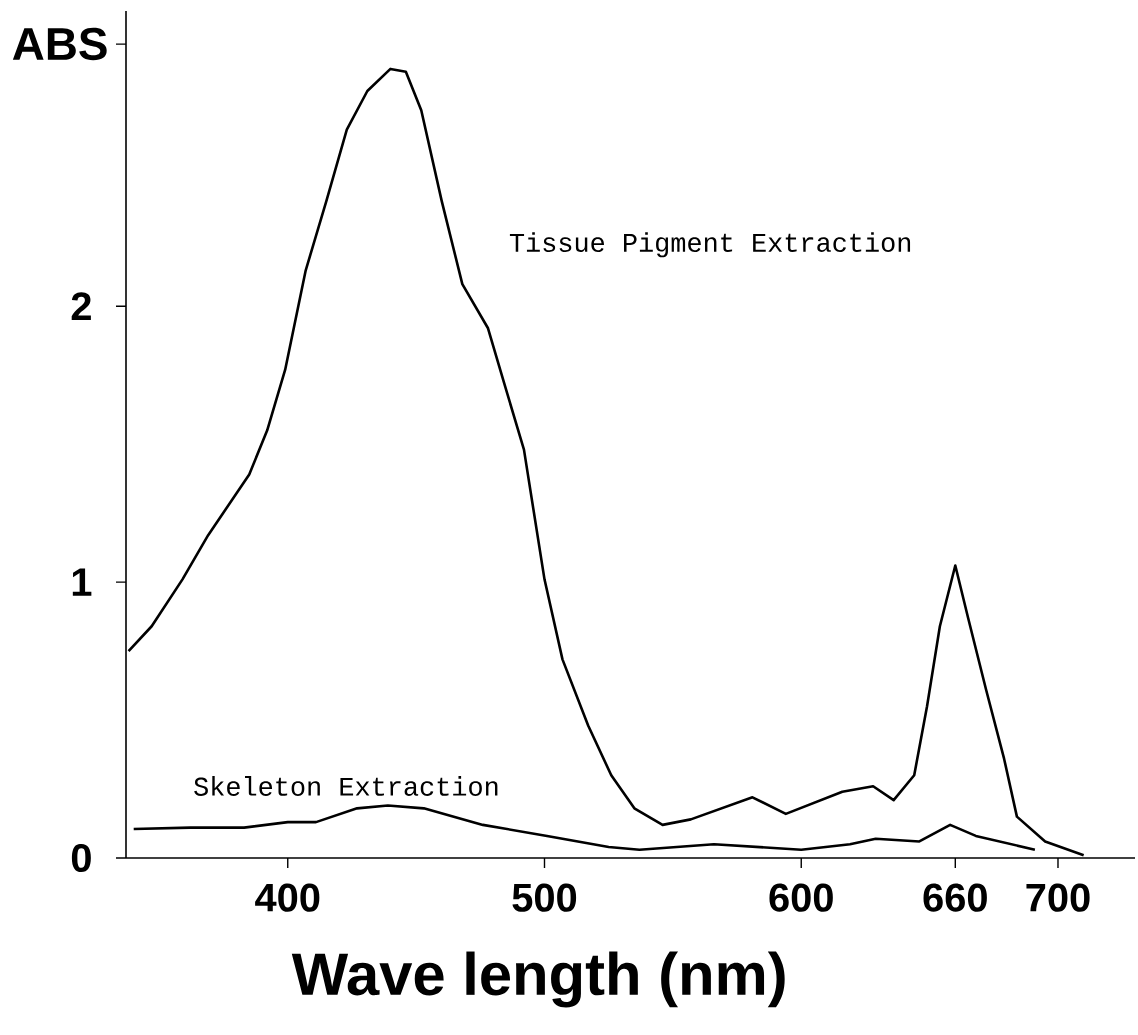 This screenshot has height=1035, width=1138. What do you see at coordinates (59, 44) in the screenshot?
I see `y-axis-title: ABS` at bounding box center [59, 44].